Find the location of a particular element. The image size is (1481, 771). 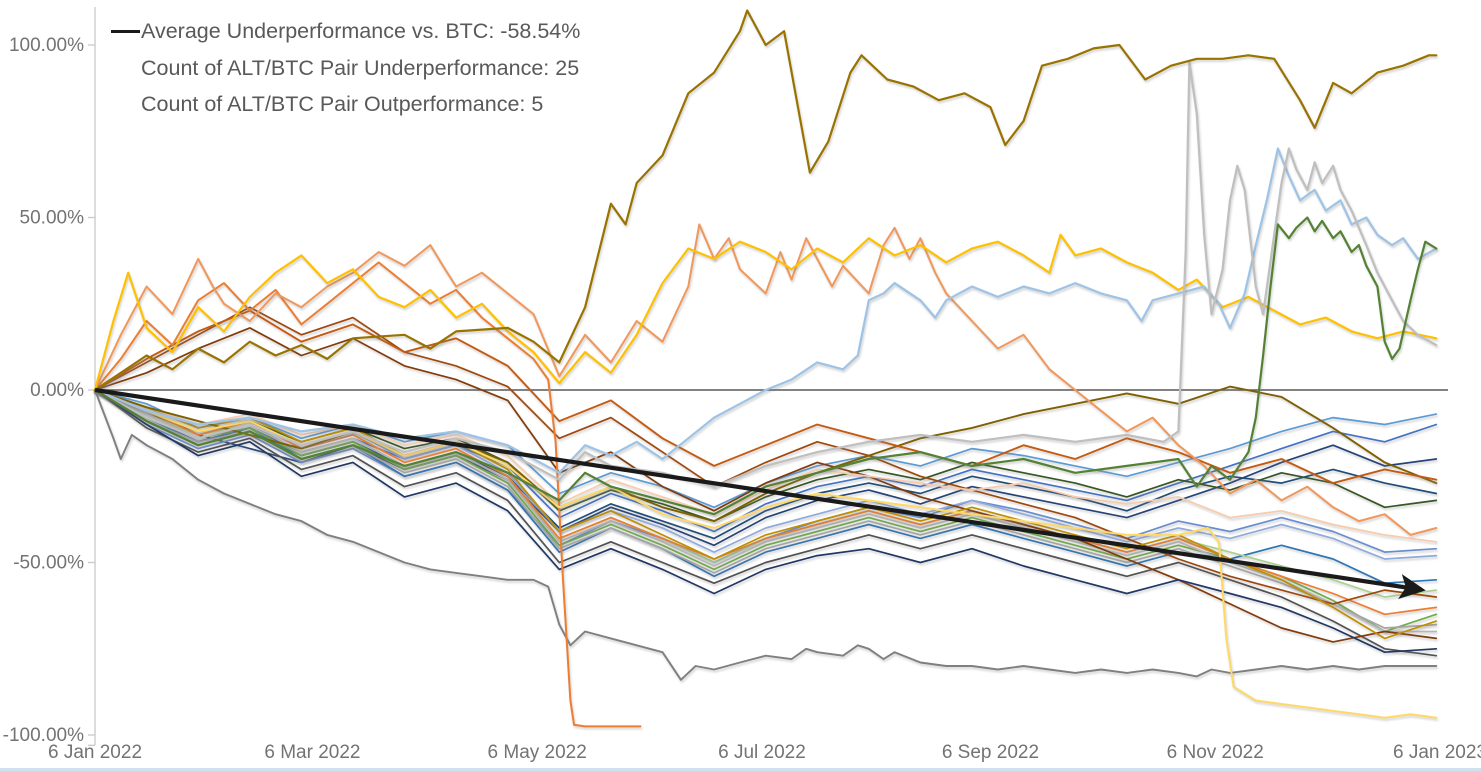

average-line-swatch is located at coordinates (125, 31).